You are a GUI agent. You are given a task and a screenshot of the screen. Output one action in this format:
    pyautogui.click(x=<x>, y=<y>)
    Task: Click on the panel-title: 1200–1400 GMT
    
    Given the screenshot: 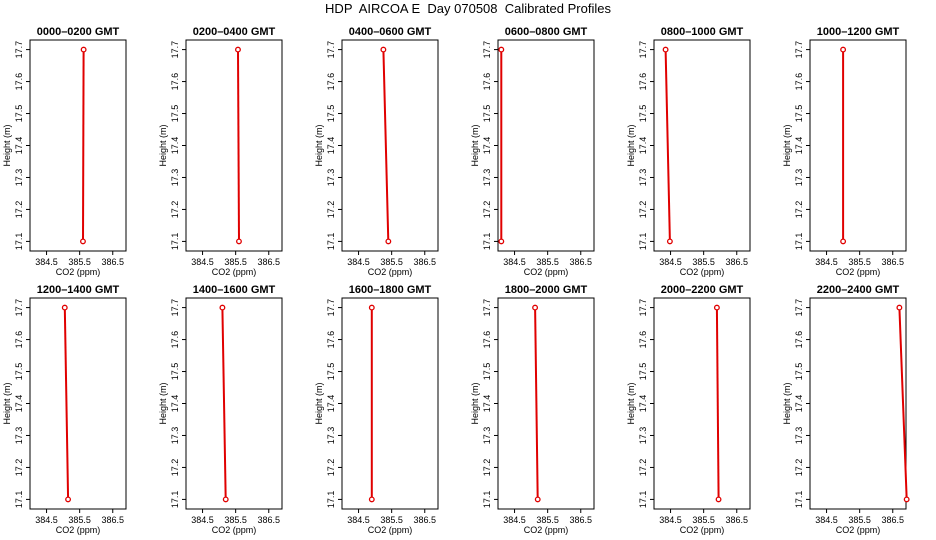 What is the action you would take?
    pyautogui.click(x=78, y=290)
    